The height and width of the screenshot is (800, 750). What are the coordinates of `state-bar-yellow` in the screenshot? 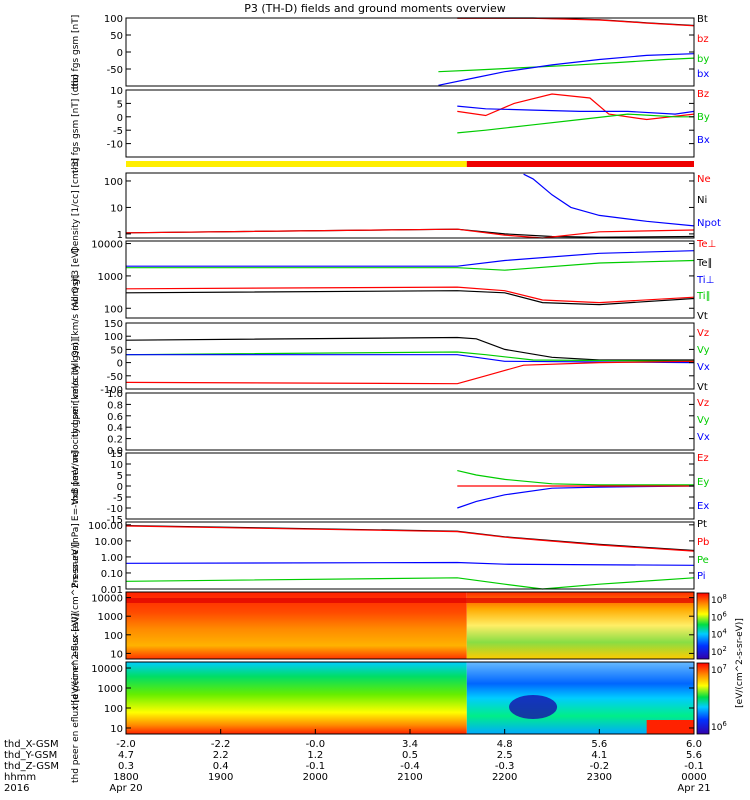 It's located at (296, 164).